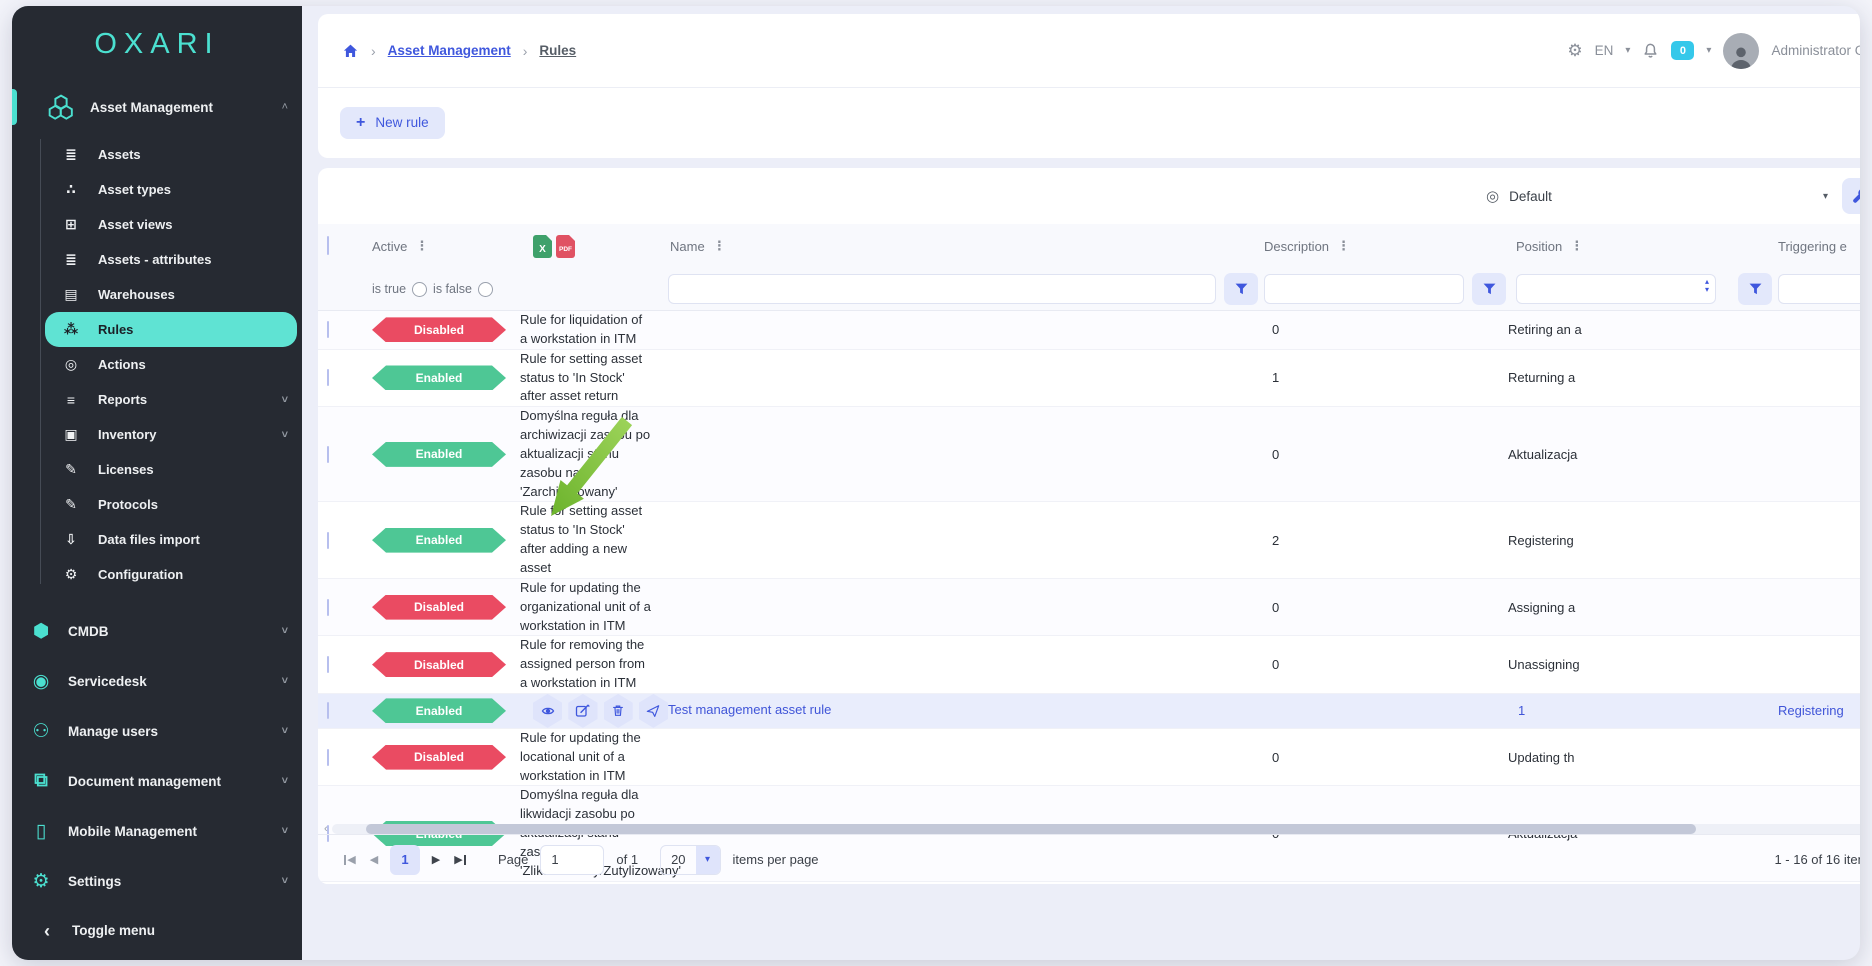  I want to click on sidebar-subitem: ≡ Reports ˅, so click(157, 399).